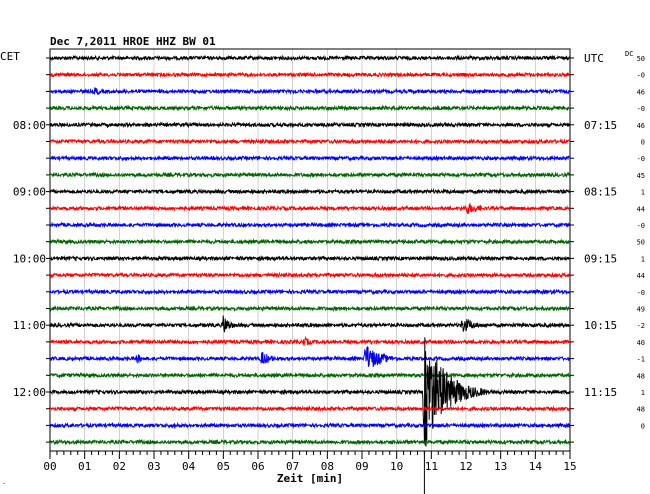 The image size is (650, 494). What do you see at coordinates (310, 478) in the screenshot?
I see `x-axis-label: Zeit [min]` at bounding box center [310, 478].